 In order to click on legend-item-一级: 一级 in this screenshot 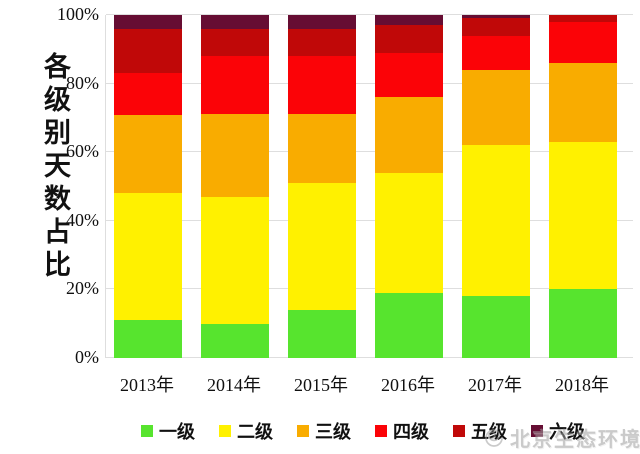, I will do `click(168, 431)`.